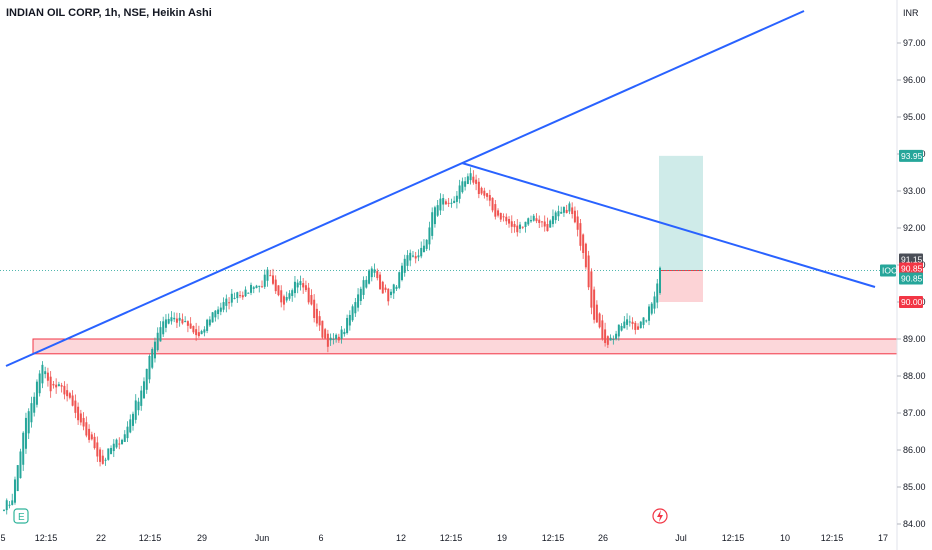 This screenshot has height=550, width=932. Describe the element at coordinates (101, 538) in the screenshot. I see `x-tick-label: 22` at that location.